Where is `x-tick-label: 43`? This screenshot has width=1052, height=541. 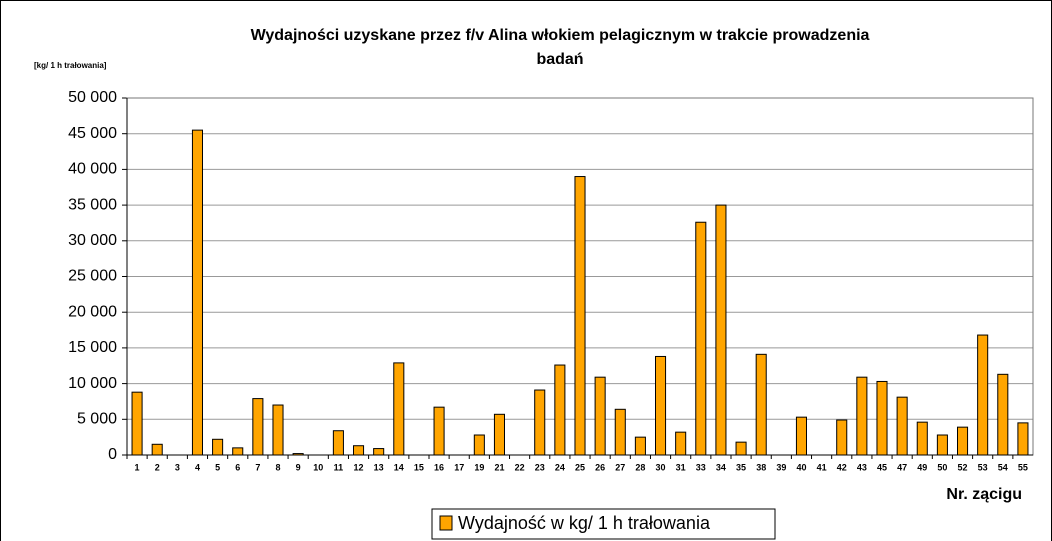 x-tick-label: 43 is located at coordinates (862, 467).